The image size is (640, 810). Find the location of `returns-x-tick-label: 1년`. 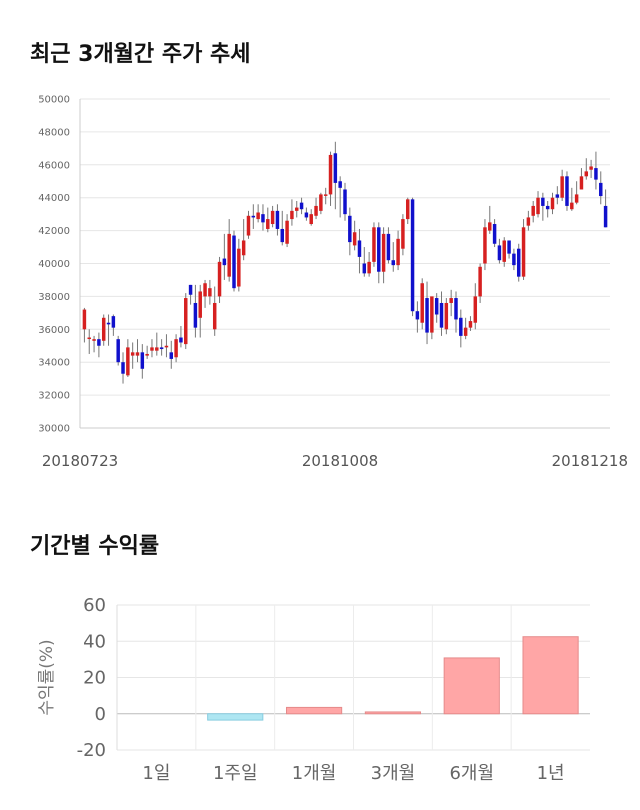

returns-x-tick-label: 1년 is located at coordinates (551, 773).